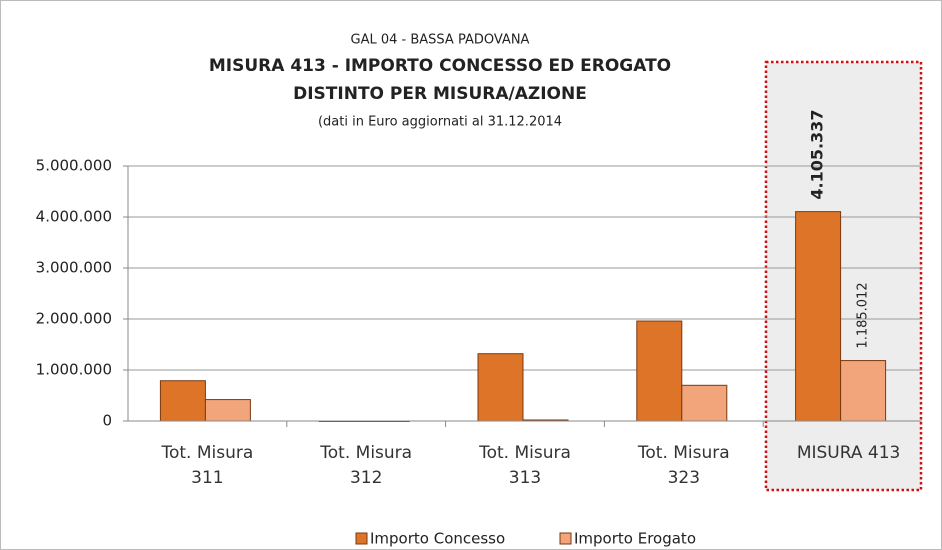 Image resolution: width=942 pixels, height=550 pixels. I want to click on data-label: 1.185.012, so click(863, 315).